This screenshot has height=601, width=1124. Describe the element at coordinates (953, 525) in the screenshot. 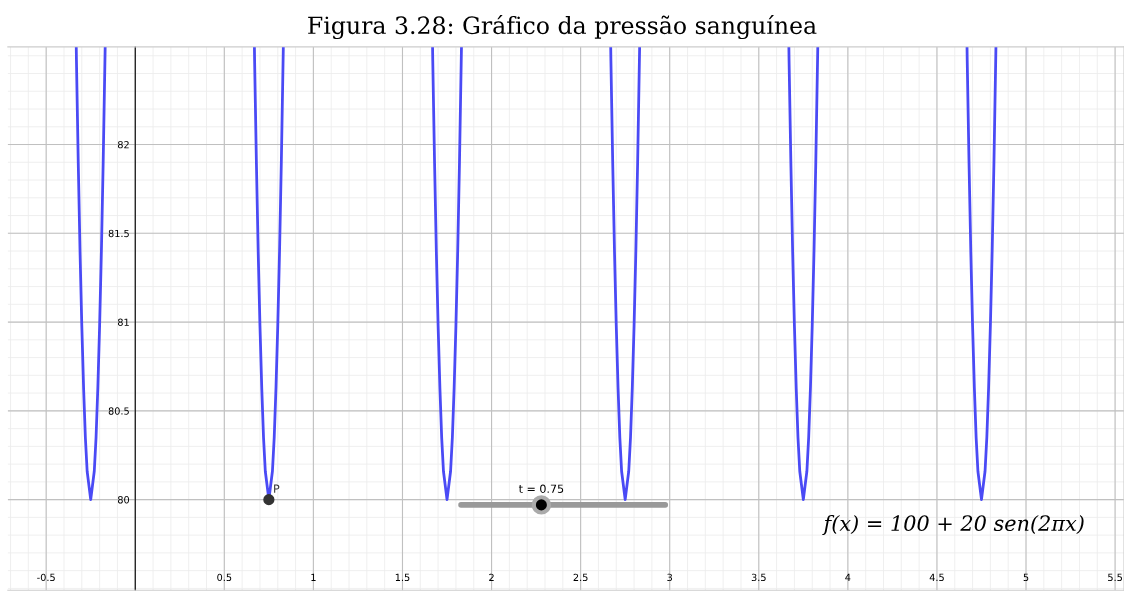

I see `annotation: f(x) = 100 + 20 sen(2πx)` at that location.